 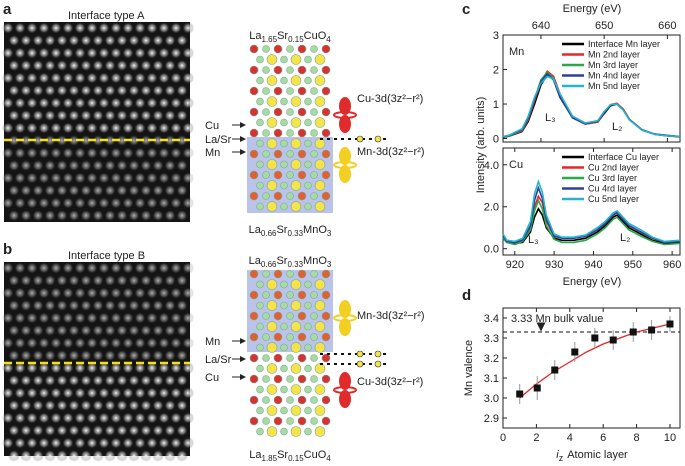 I want to click on orbital-label: Mn-3d(3z²−r²), so click(x=391, y=152).